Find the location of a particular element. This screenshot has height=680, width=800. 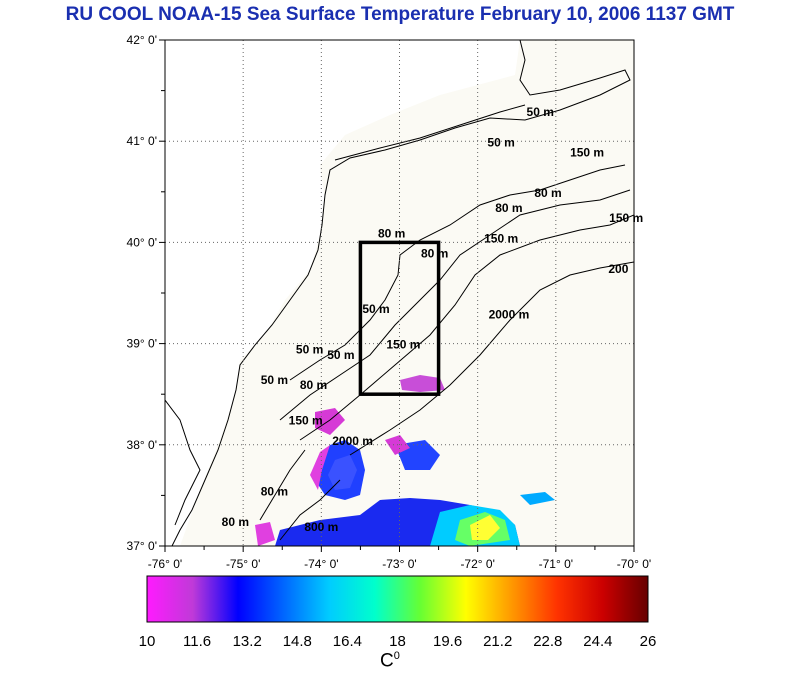

colorbar-label: 18 is located at coordinates (397, 641).